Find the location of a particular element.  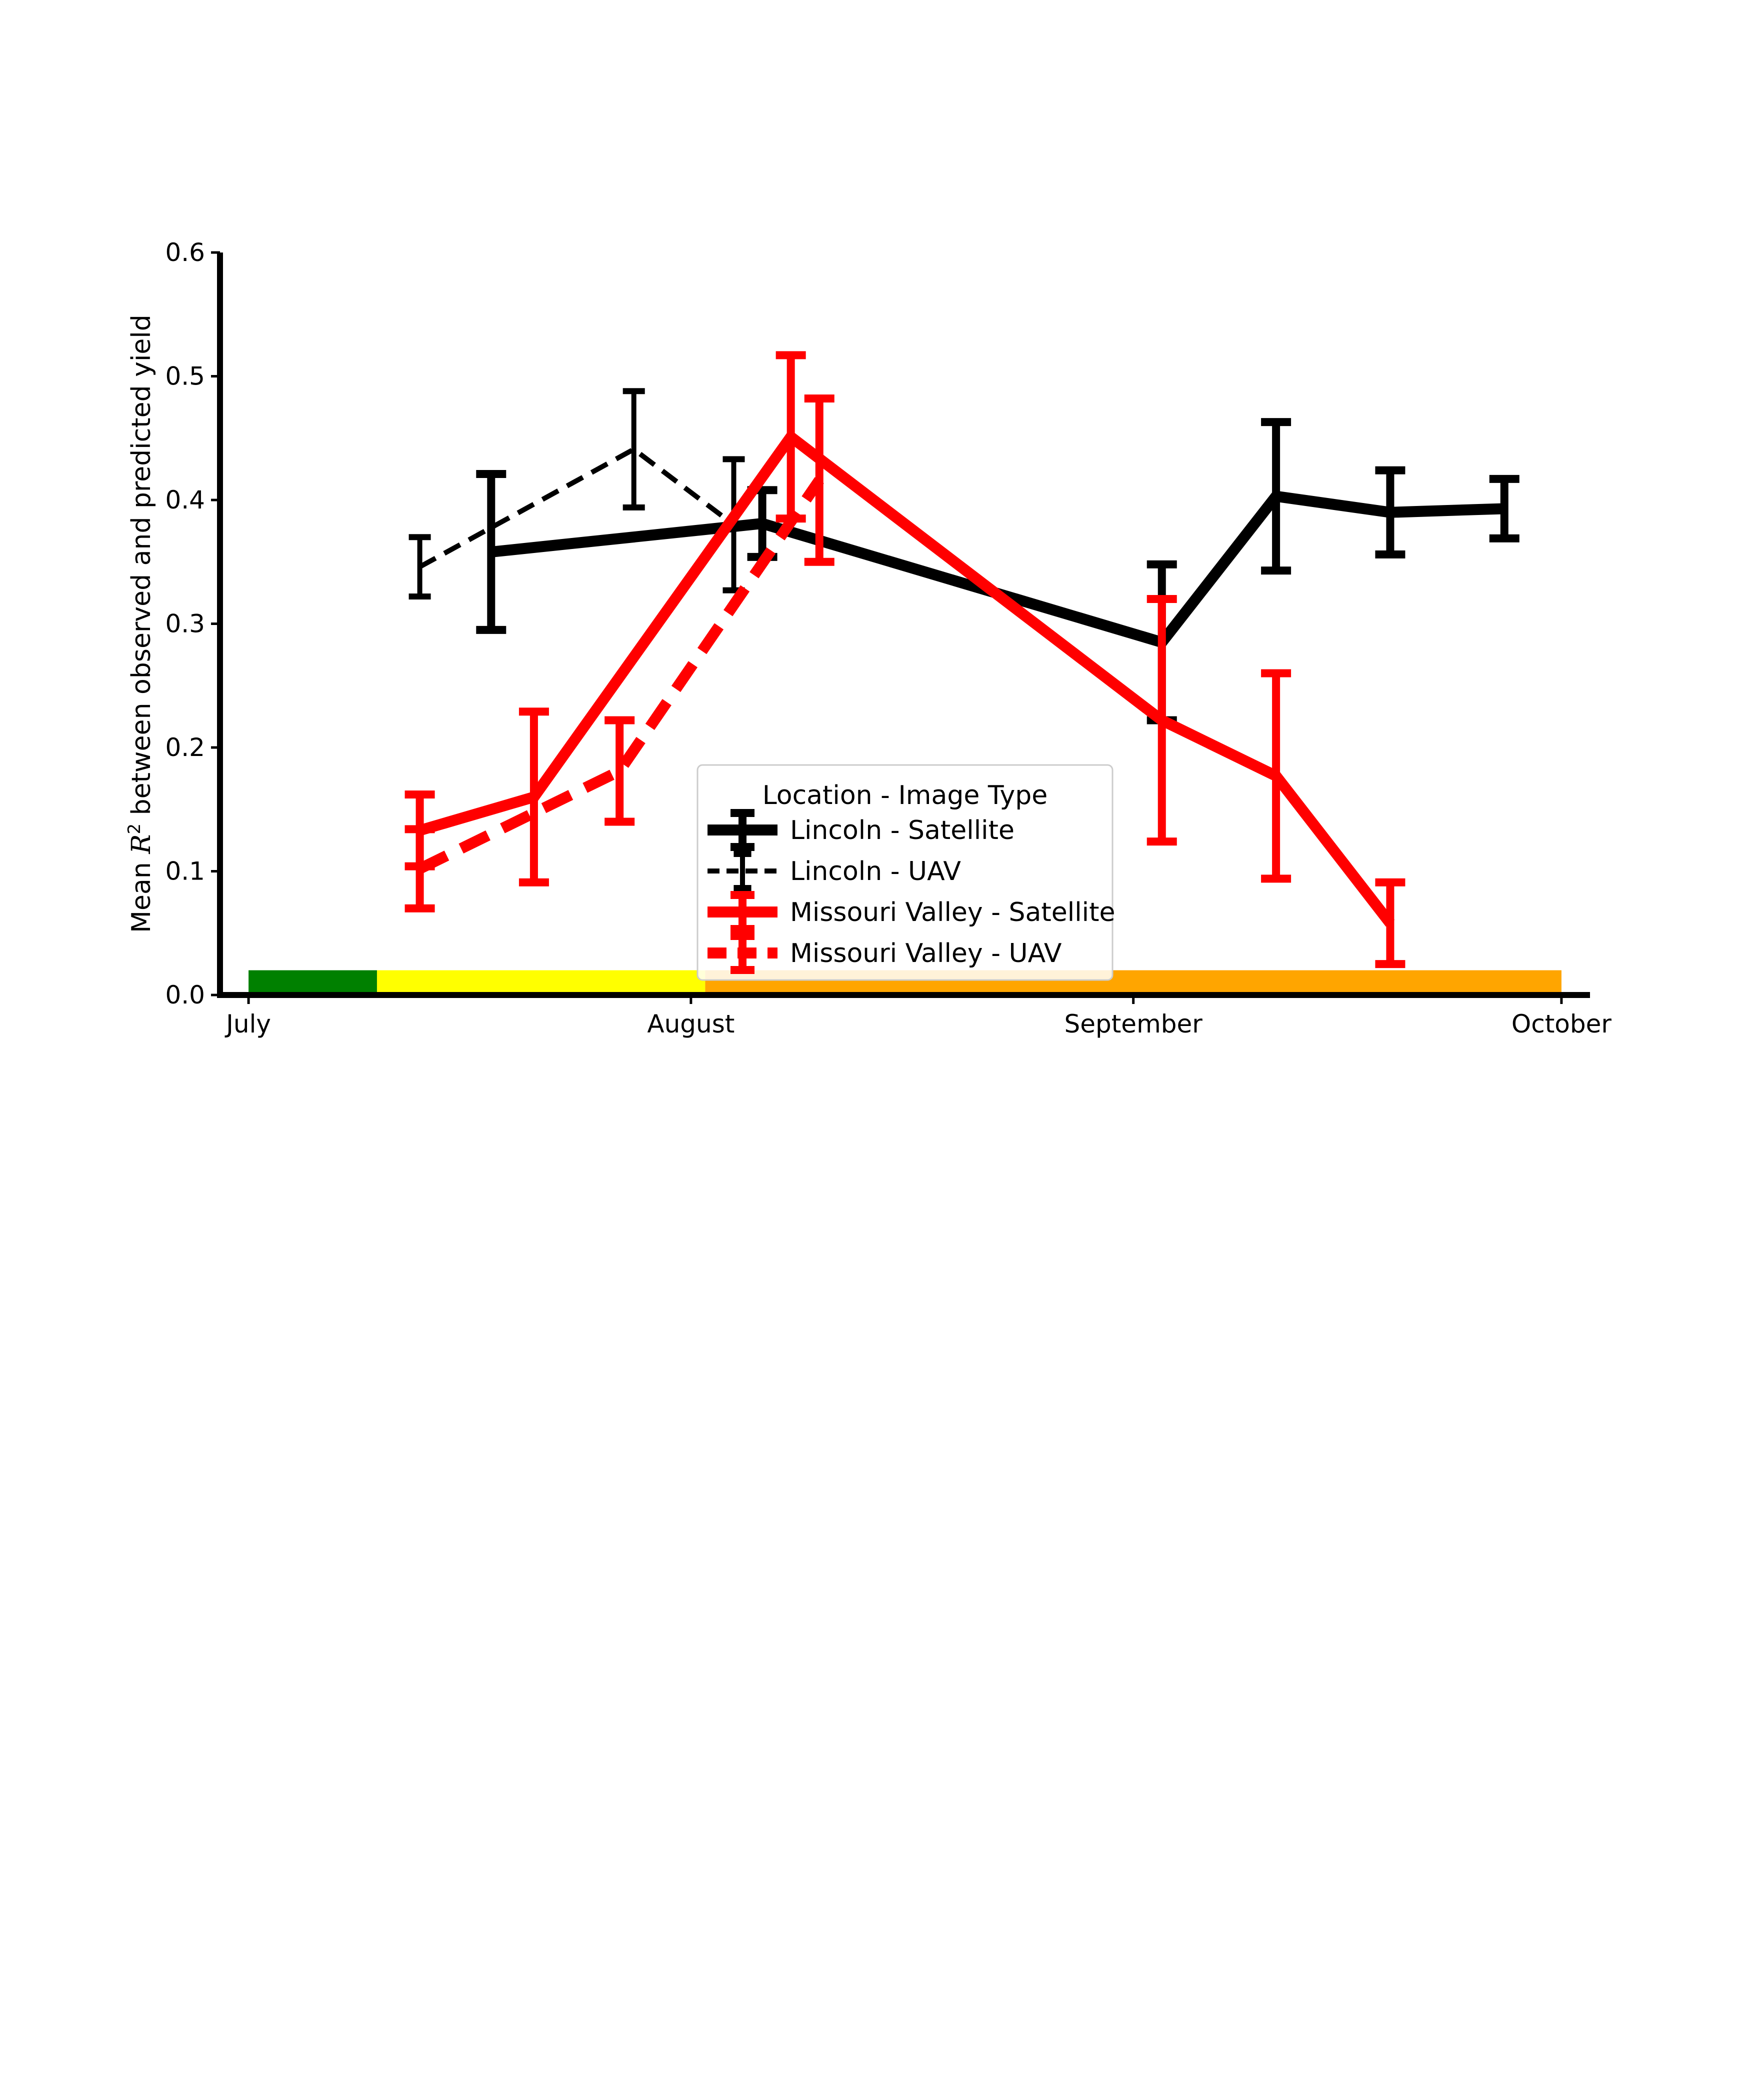

y-tick-label-1: 0.1 is located at coordinates (185, 871).